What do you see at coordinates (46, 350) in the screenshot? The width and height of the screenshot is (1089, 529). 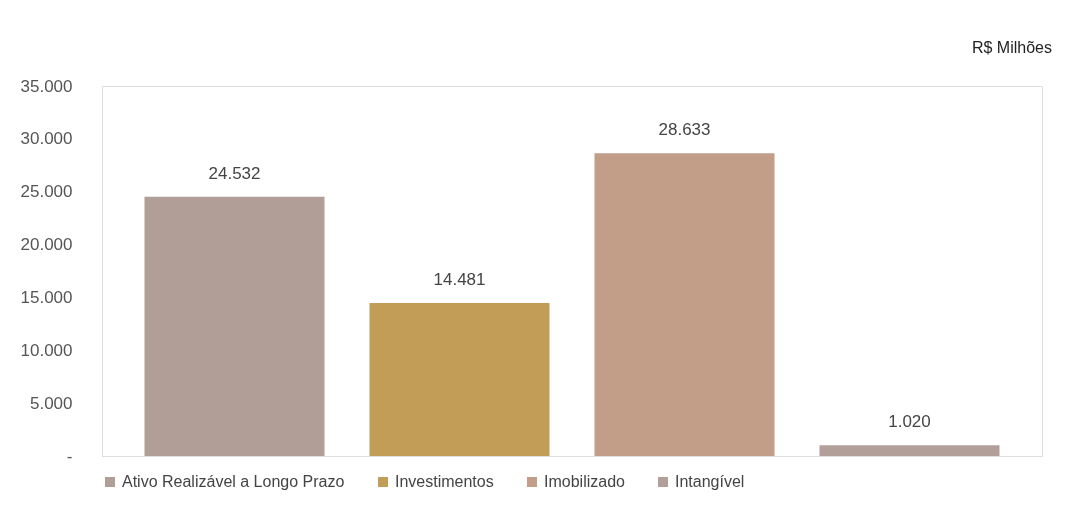 I see `y-tick-label: 10.000` at bounding box center [46, 350].